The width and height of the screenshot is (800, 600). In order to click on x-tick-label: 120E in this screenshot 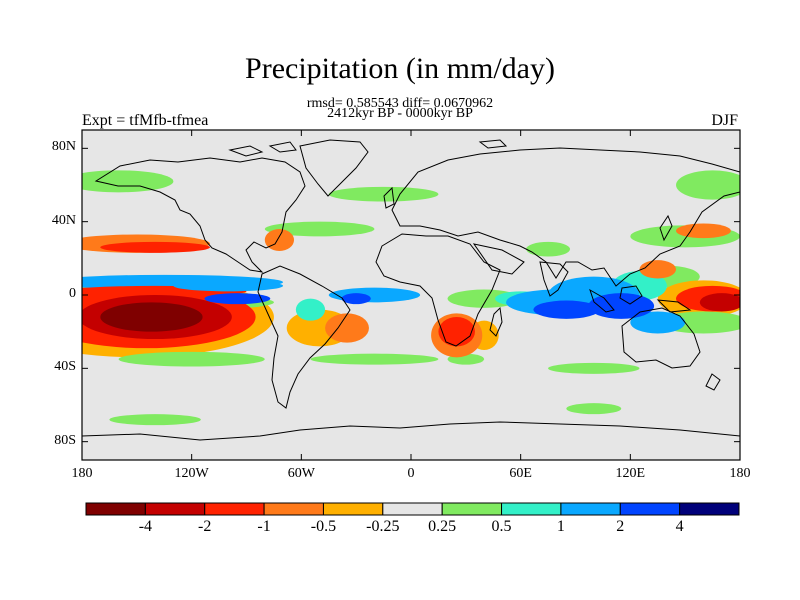, I will do `click(630, 473)`.